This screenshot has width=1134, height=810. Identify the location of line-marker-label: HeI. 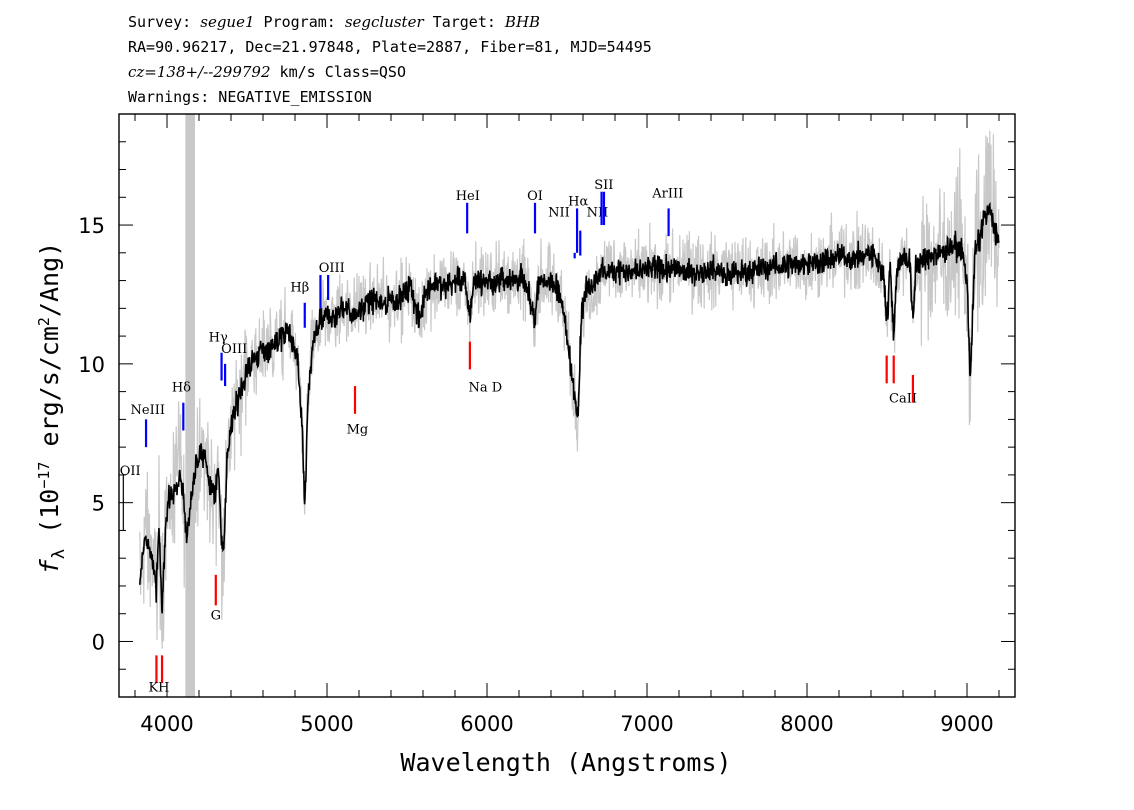
(468, 196).